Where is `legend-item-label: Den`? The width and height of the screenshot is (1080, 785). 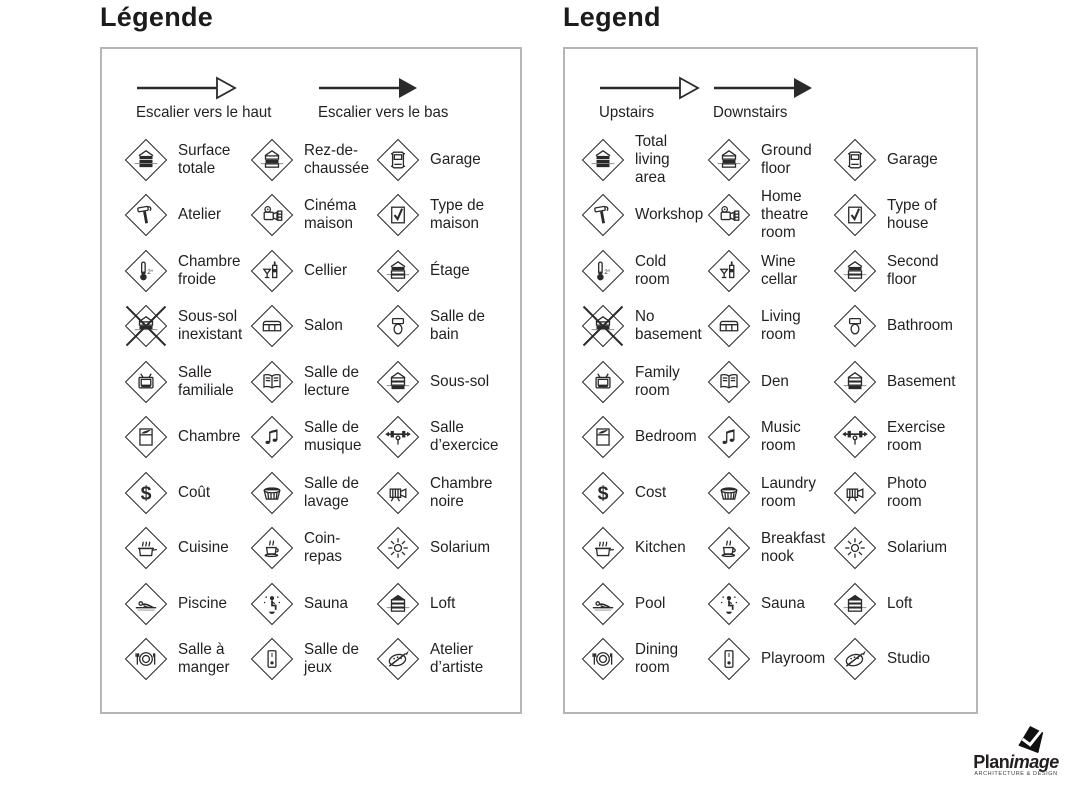
legend-item-label: Den is located at coordinates (775, 381).